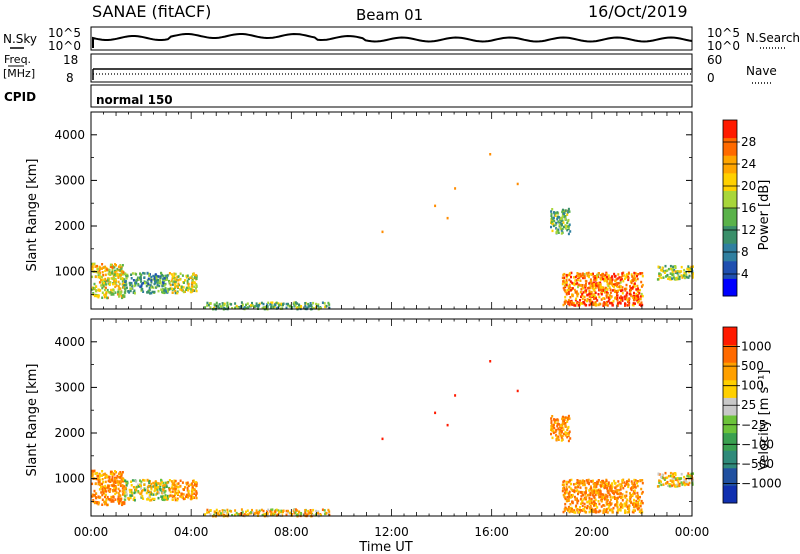 Image resolution: width=800 pixels, height=554 pixels. What do you see at coordinates (382, 232) in the screenshot?
I see `power-isolated-cell` at bounding box center [382, 232].